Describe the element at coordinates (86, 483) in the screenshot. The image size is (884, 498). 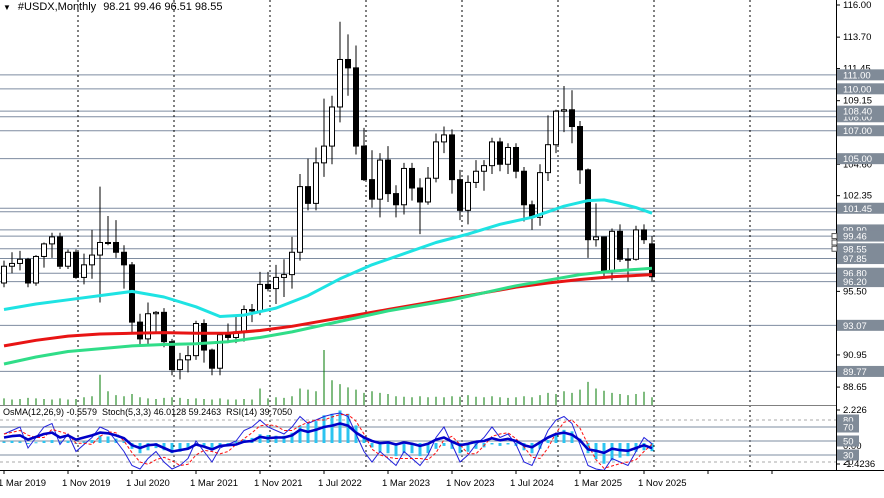
I see `time-tick-label: 1 Nov 2019` at that location.